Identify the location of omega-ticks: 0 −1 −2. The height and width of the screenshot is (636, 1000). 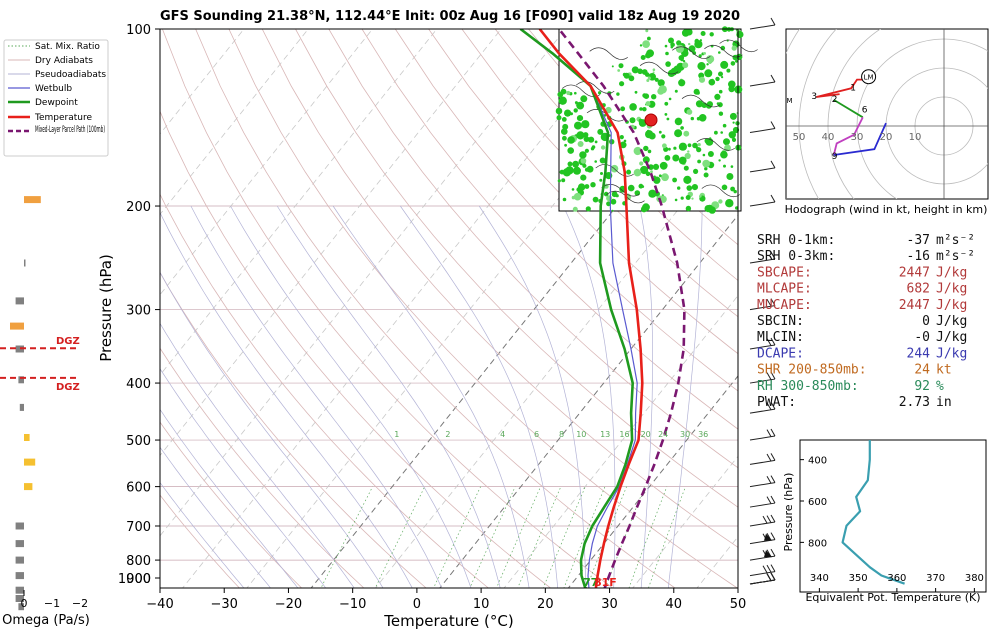
(54, 600).